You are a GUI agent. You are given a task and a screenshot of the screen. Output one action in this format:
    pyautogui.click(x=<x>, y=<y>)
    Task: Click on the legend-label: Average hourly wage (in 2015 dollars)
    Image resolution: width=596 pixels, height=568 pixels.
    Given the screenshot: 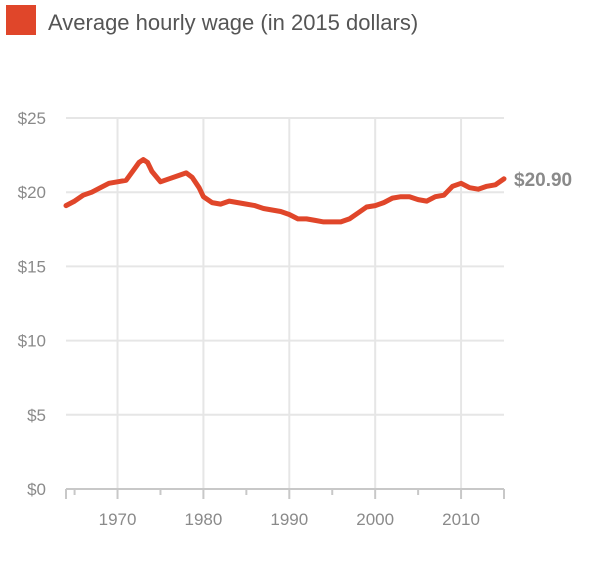 What is the action you would take?
    pyautogui.click(x=233, y=22)
    